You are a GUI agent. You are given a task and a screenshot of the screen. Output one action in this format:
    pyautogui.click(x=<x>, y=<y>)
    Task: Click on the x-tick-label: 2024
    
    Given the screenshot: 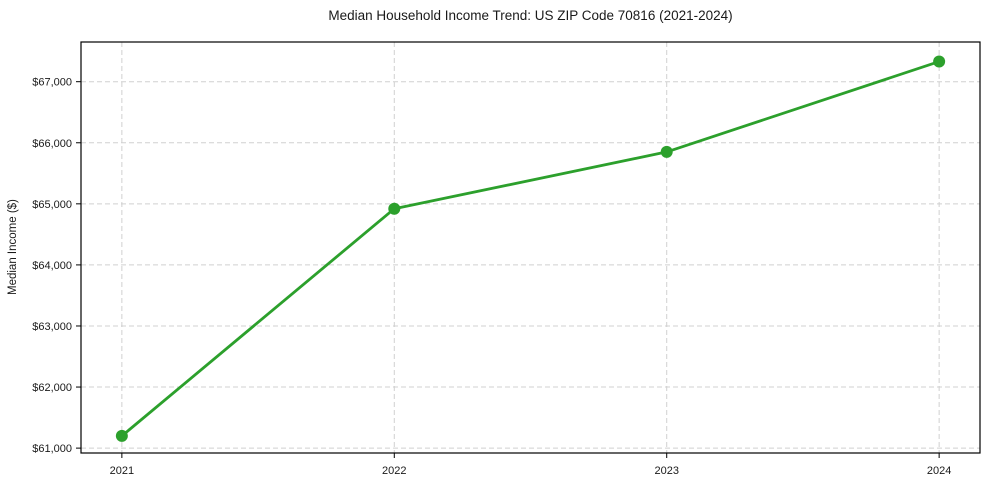 What is the action you would take?
    pyautogui.click(x=939, y=471)
    